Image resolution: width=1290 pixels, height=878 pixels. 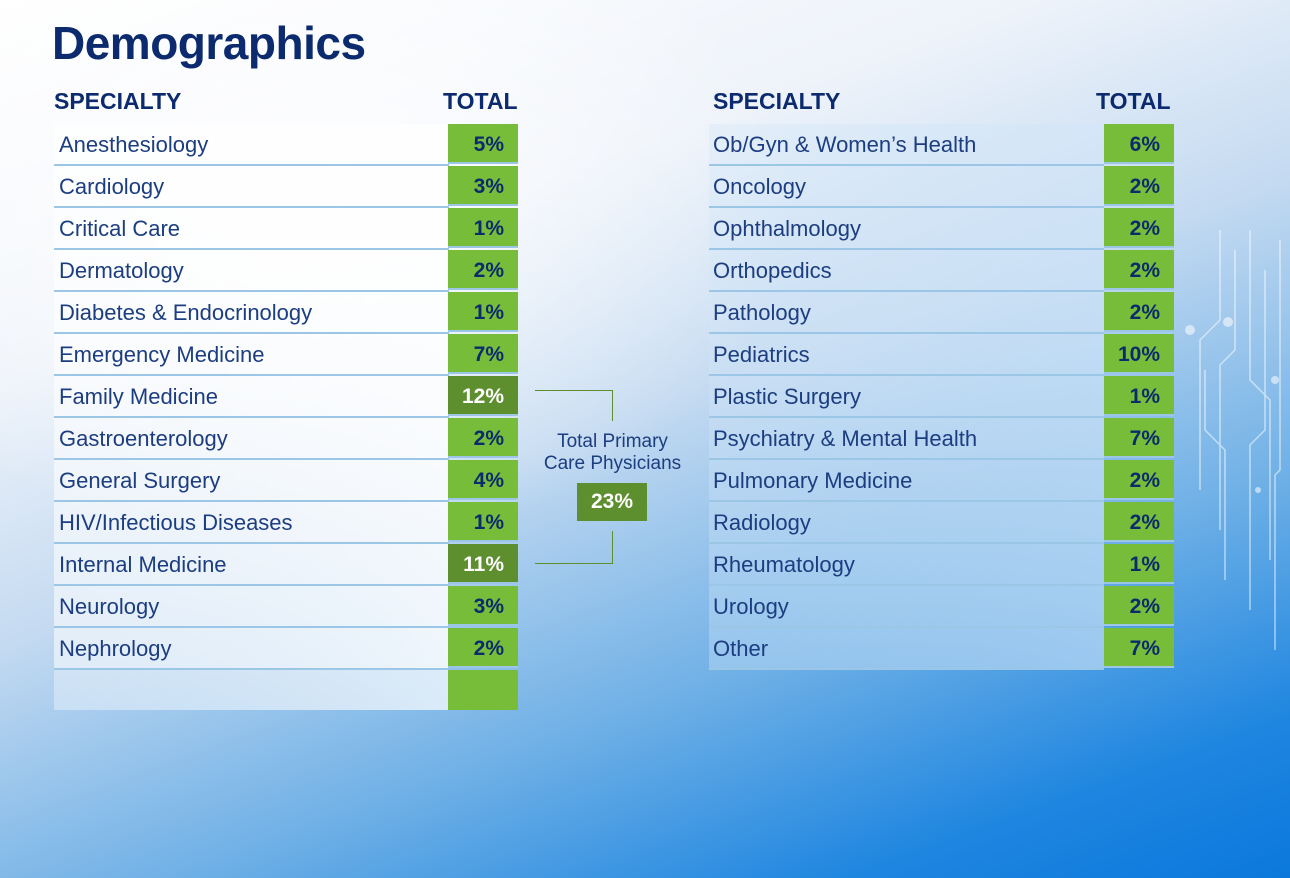 I want to click on table-row: Internal Medicine 11%, so click(x=260, y=565).